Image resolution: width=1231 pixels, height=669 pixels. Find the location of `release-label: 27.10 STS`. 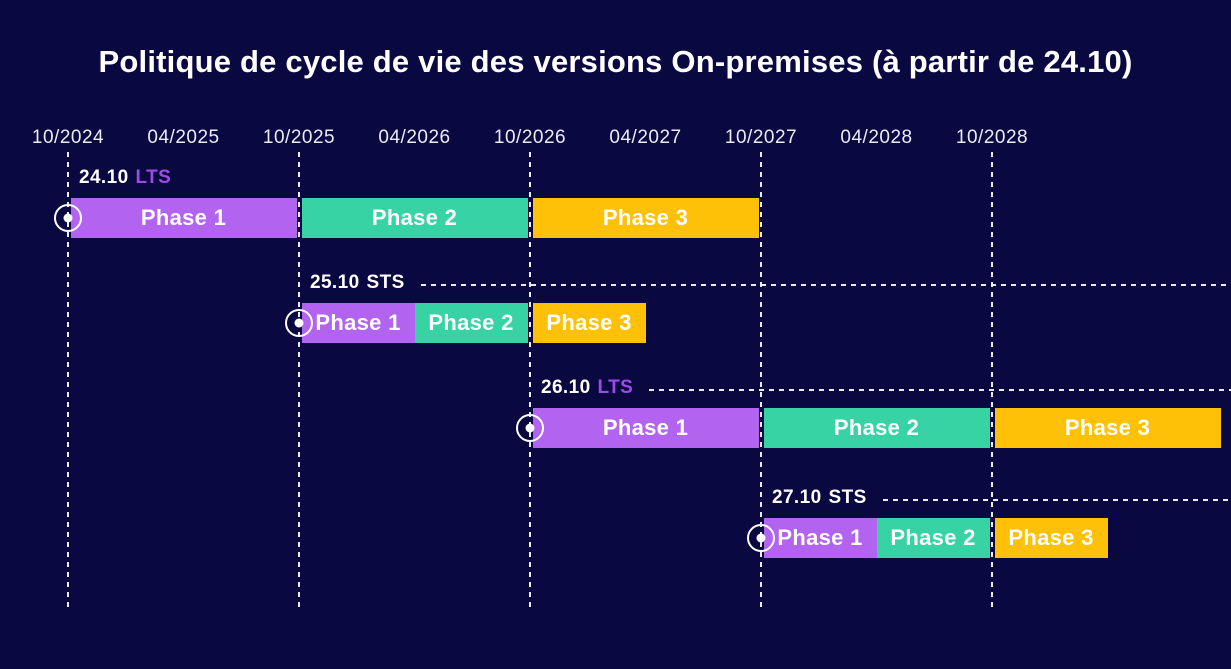

release-label: 27.10 STS is located at coordinates (819, 498).